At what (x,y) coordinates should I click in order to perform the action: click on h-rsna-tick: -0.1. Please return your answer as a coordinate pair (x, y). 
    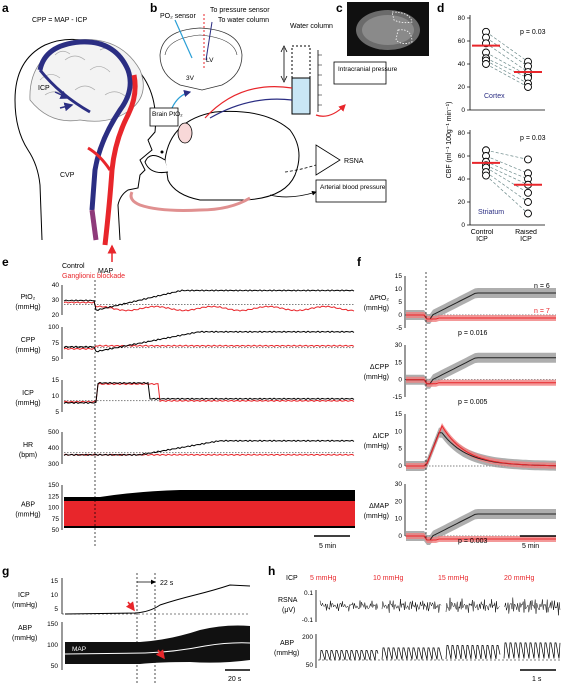
    Looking at the image, I should click on (308, 620).